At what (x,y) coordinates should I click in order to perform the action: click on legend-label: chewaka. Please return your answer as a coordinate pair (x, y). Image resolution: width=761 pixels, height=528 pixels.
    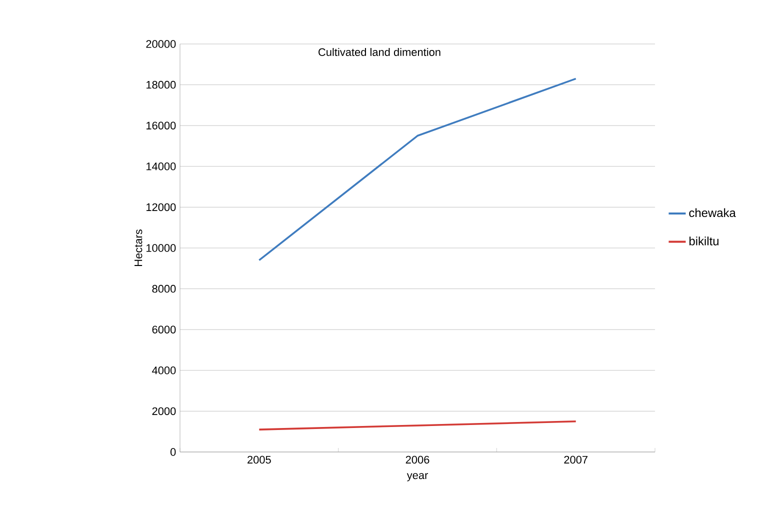
    Looking at the image, I should click on (712, 213).